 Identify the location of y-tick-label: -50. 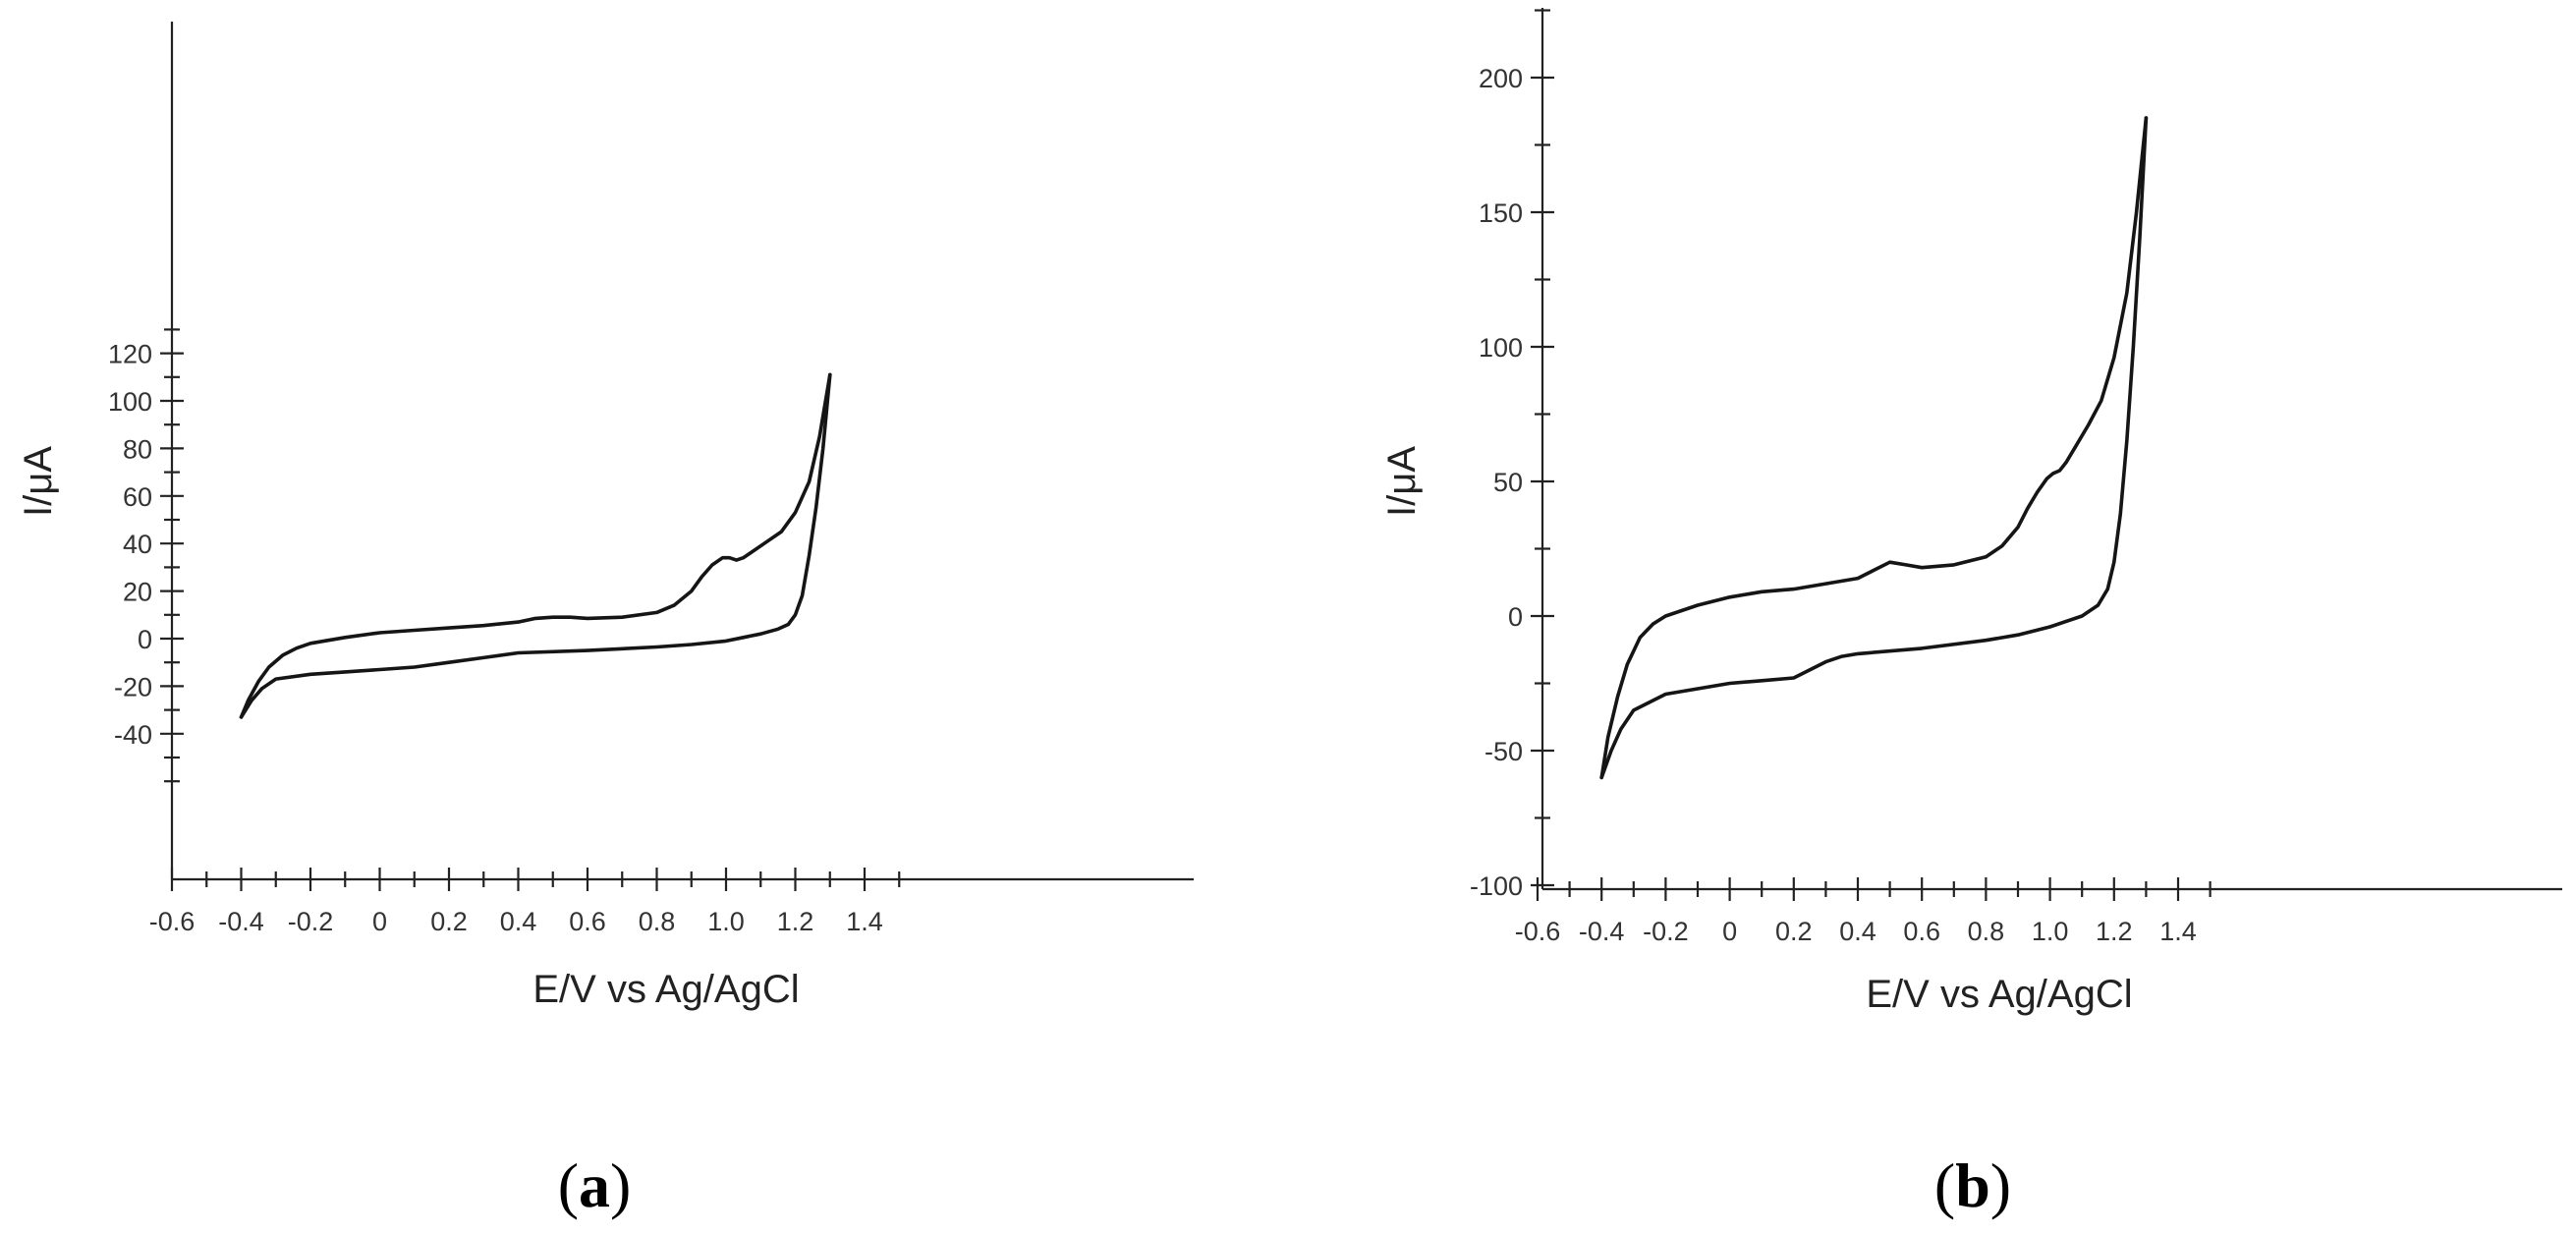
(1503, 751).